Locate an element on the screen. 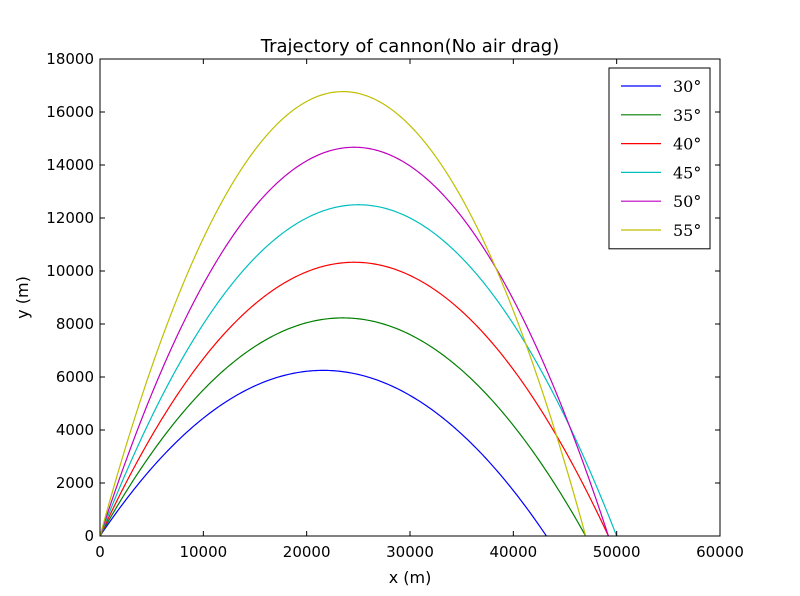 This screenshot has height=596, width=800. x-tick-label-4: 40000 is located at coordinates (513, 552).